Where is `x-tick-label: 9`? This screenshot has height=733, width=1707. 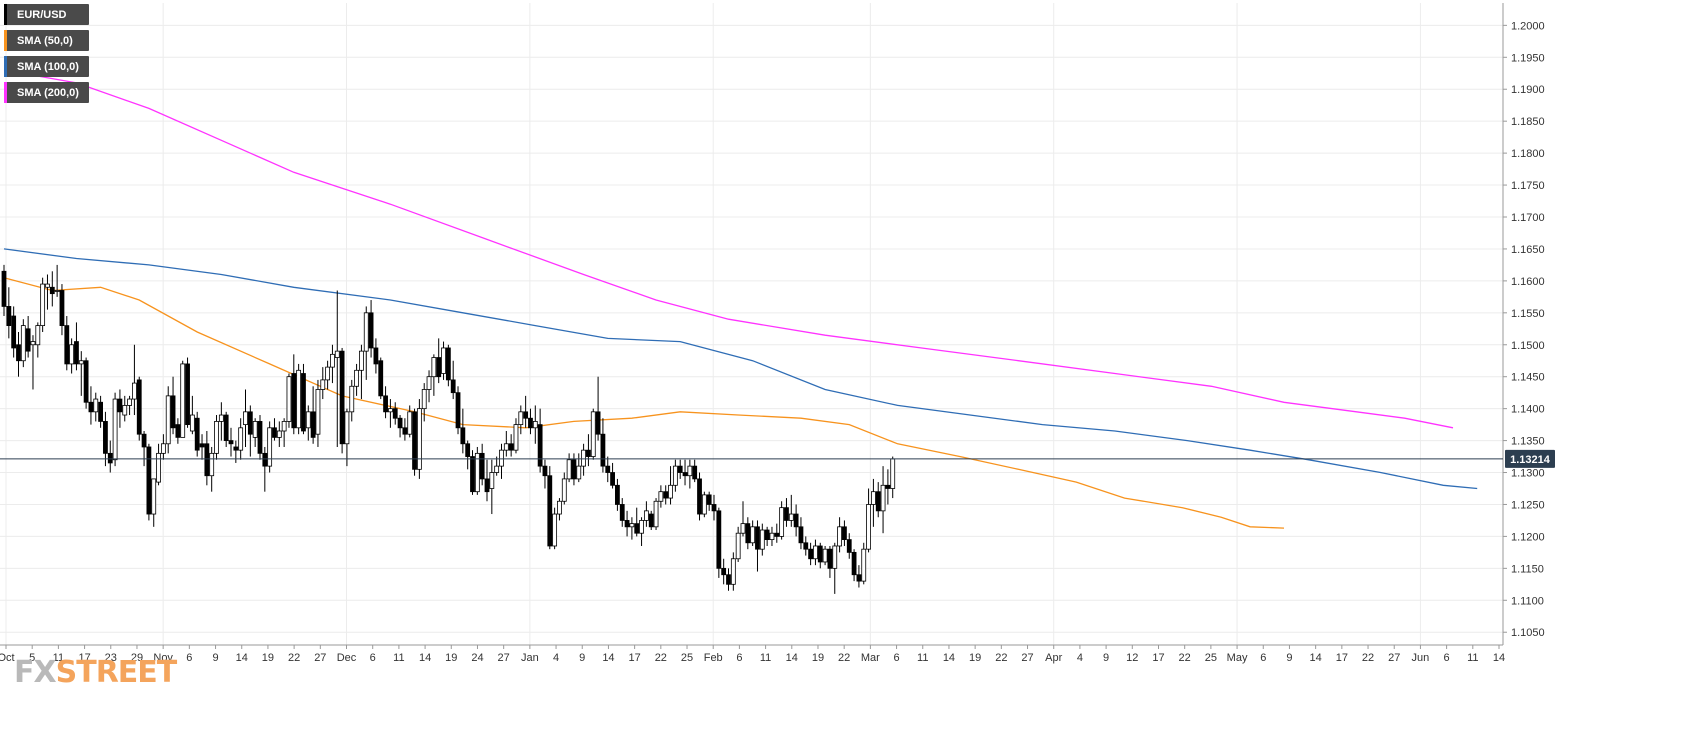
x-tick-label: 9 is located at coordinates (215, 658).